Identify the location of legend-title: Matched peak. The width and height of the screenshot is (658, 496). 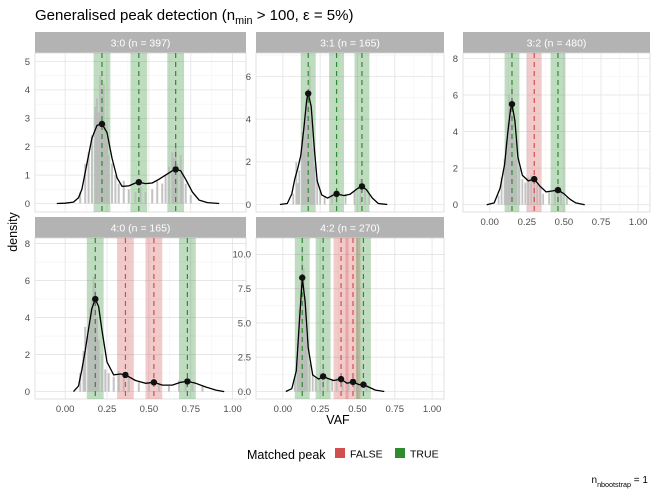
(286, 455).